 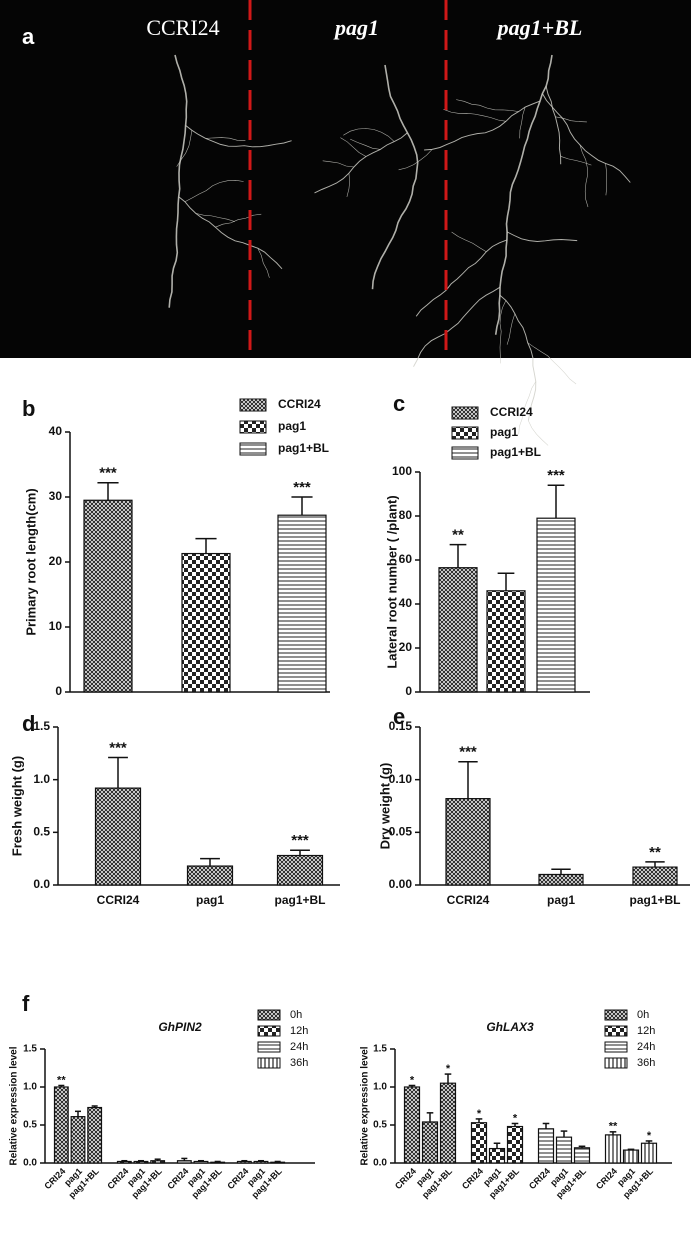 What do you see at coordinates (28, 36) in the screenshot?
I see `panel-label: a` at bounding box center [28, 36].